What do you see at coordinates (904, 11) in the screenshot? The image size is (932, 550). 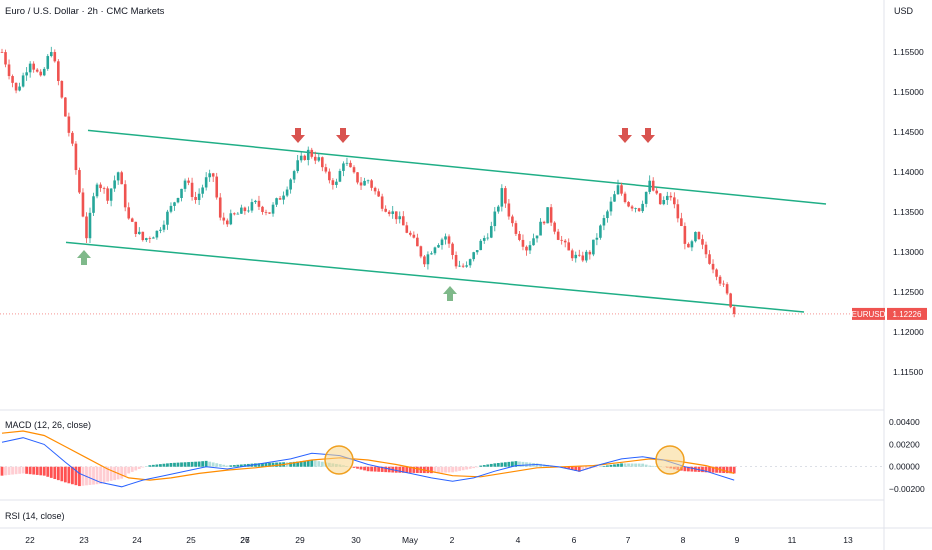 I see `currency-label: USD` at bounding box center [904, 11].